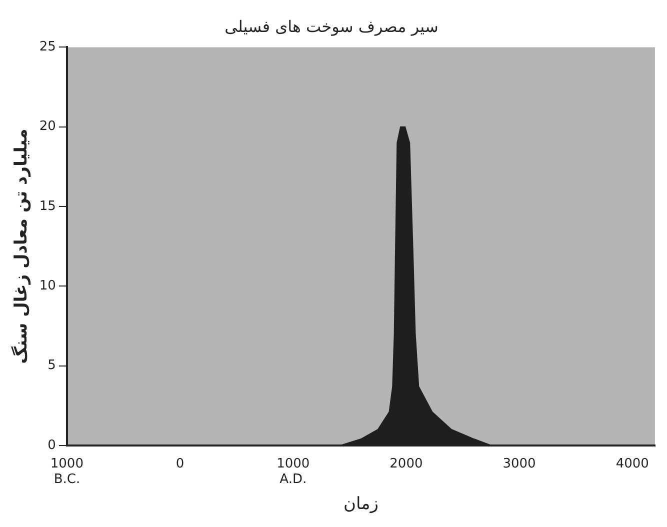  What do you see at coordinates (632, 464) in the screenshot?
I see `x-tick-label: 4000` at bounding box center [632, 464].